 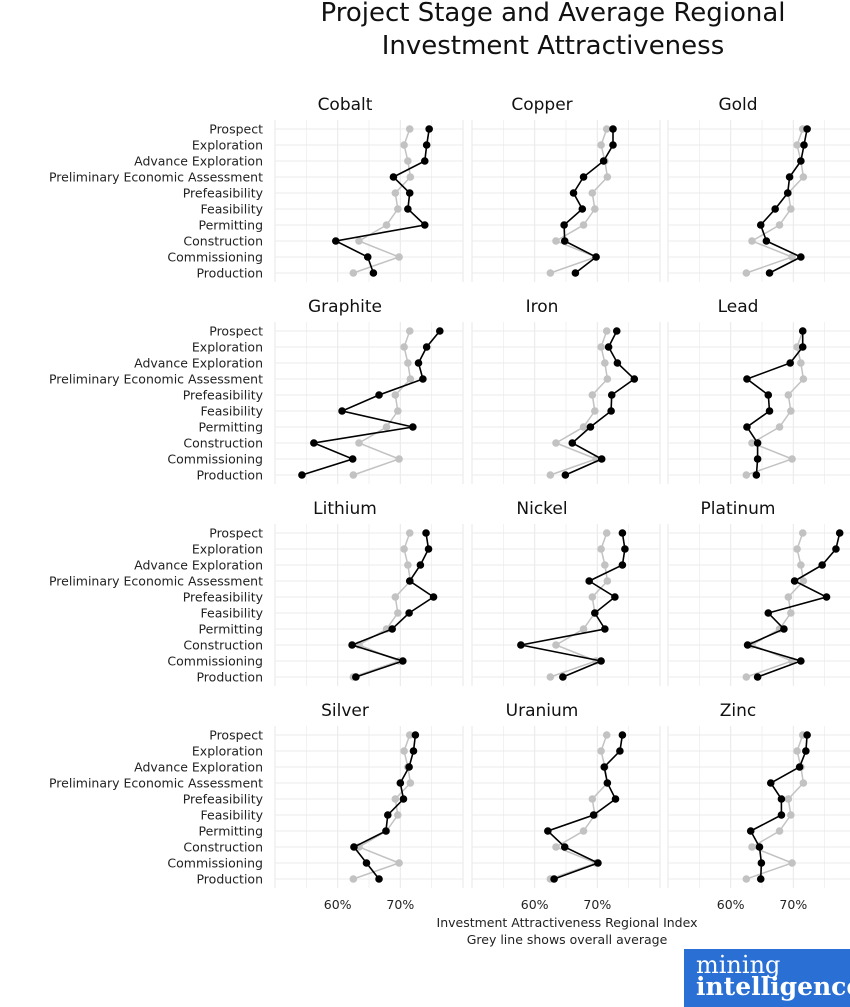 I want to click on panel-uranium: Uranium 60% 70%, so click(x=566, y=806).